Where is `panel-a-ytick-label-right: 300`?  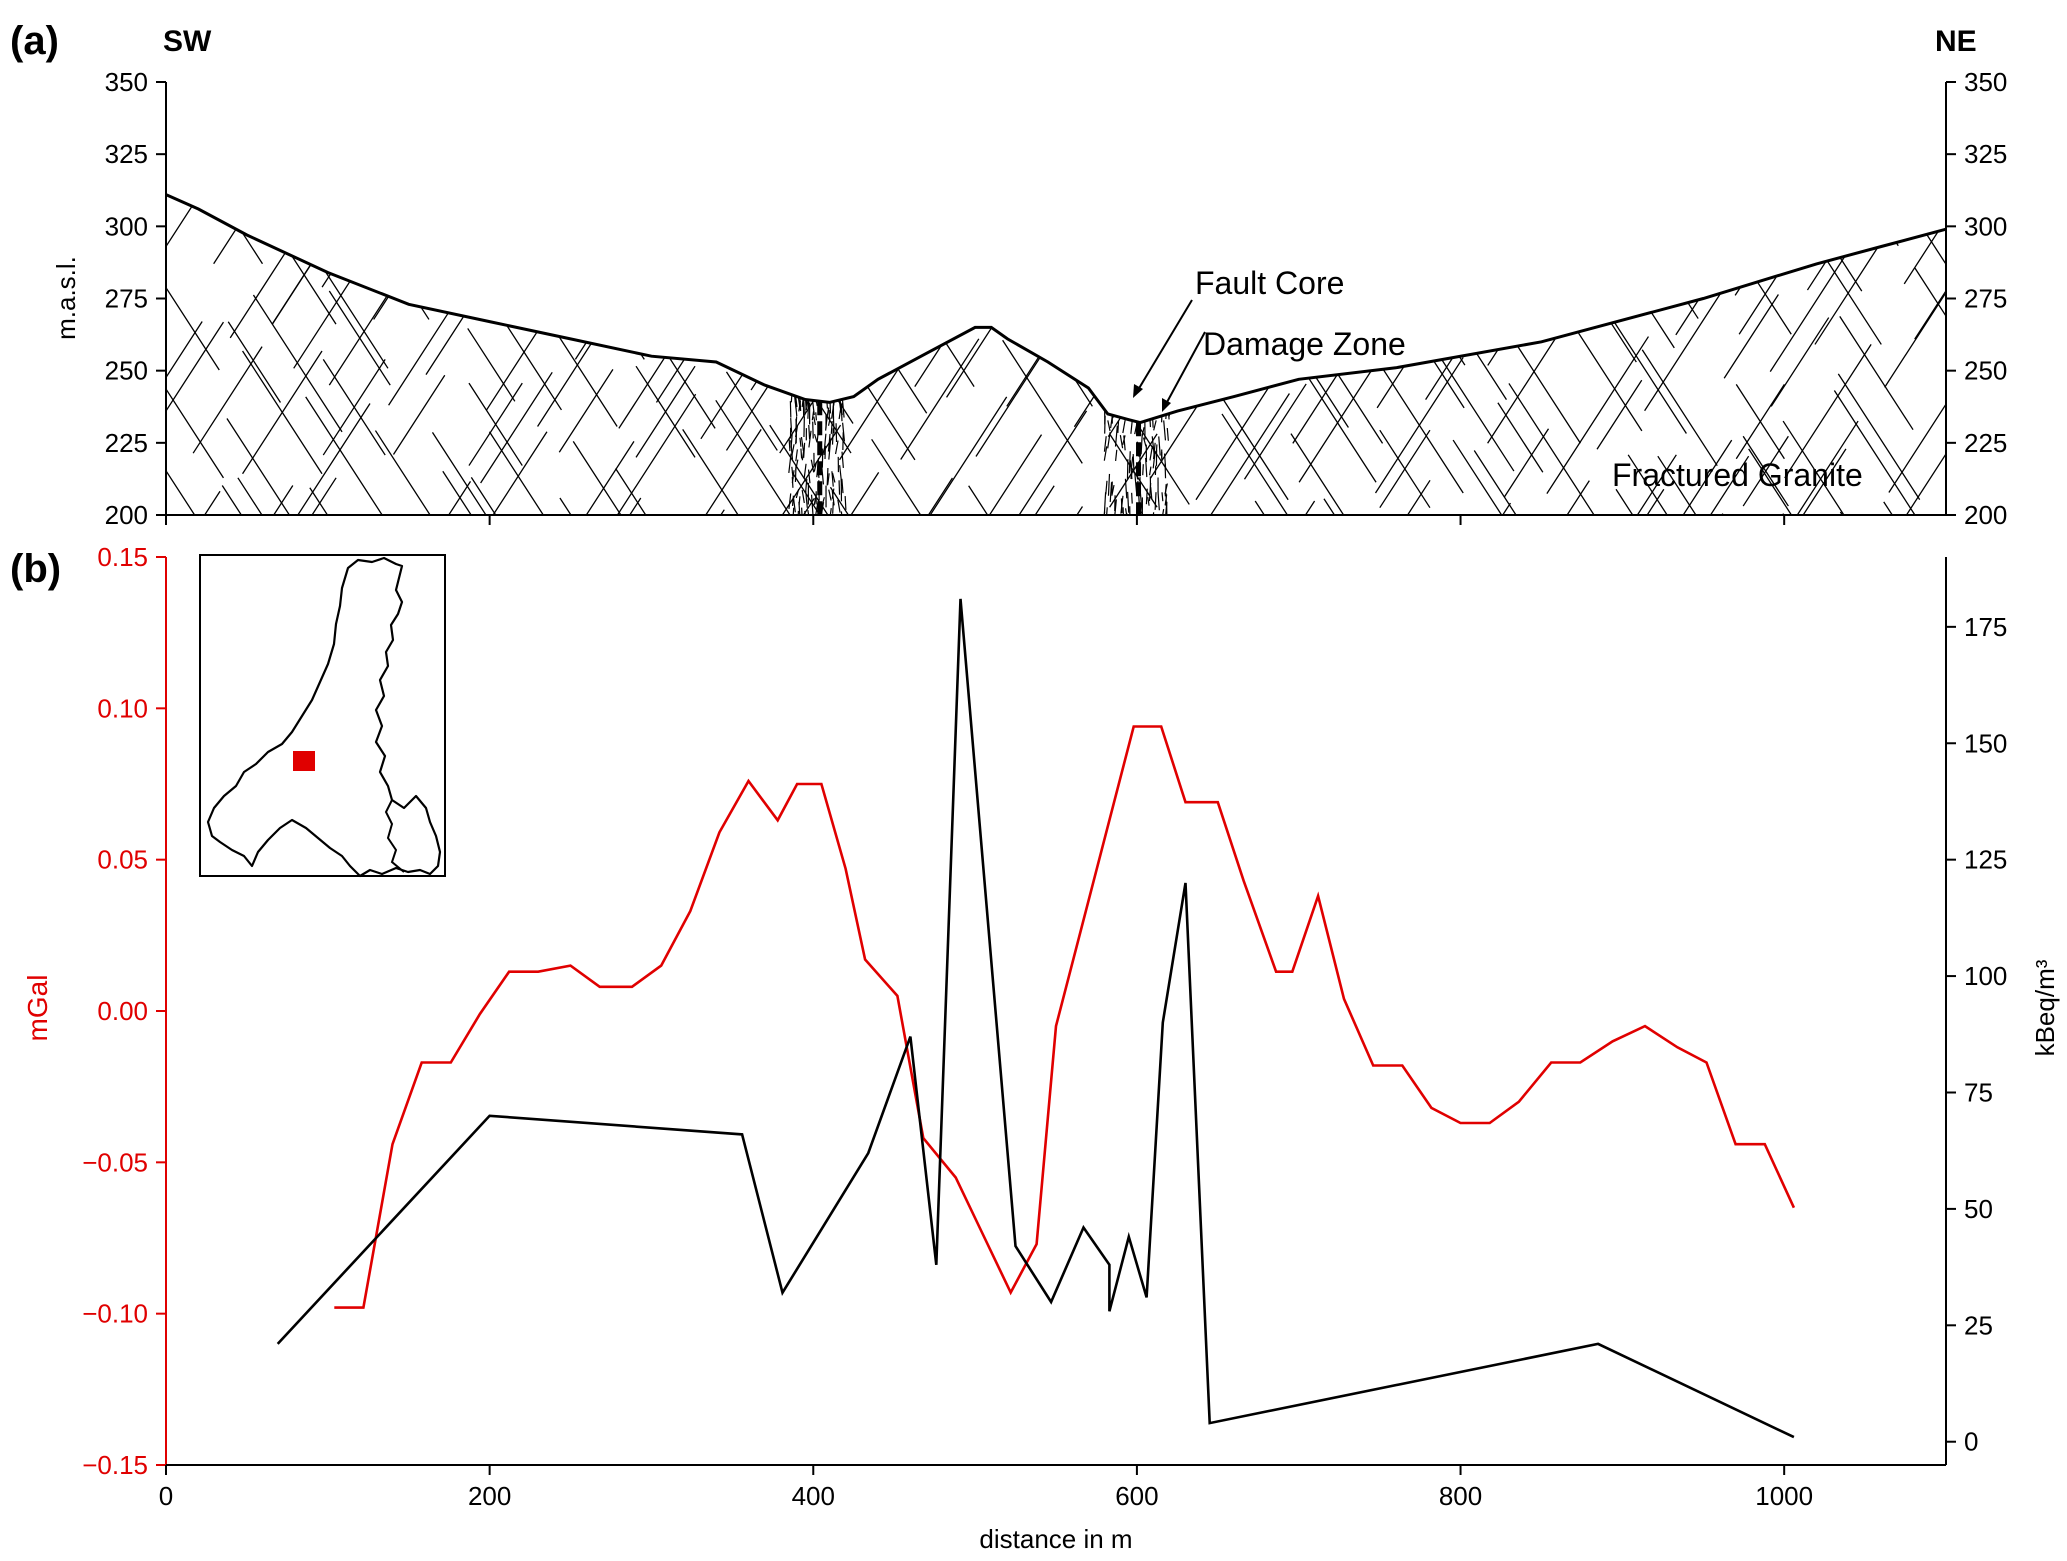 panel-a-ytick-label-right: 300 is located at coordinates (1985, 226).